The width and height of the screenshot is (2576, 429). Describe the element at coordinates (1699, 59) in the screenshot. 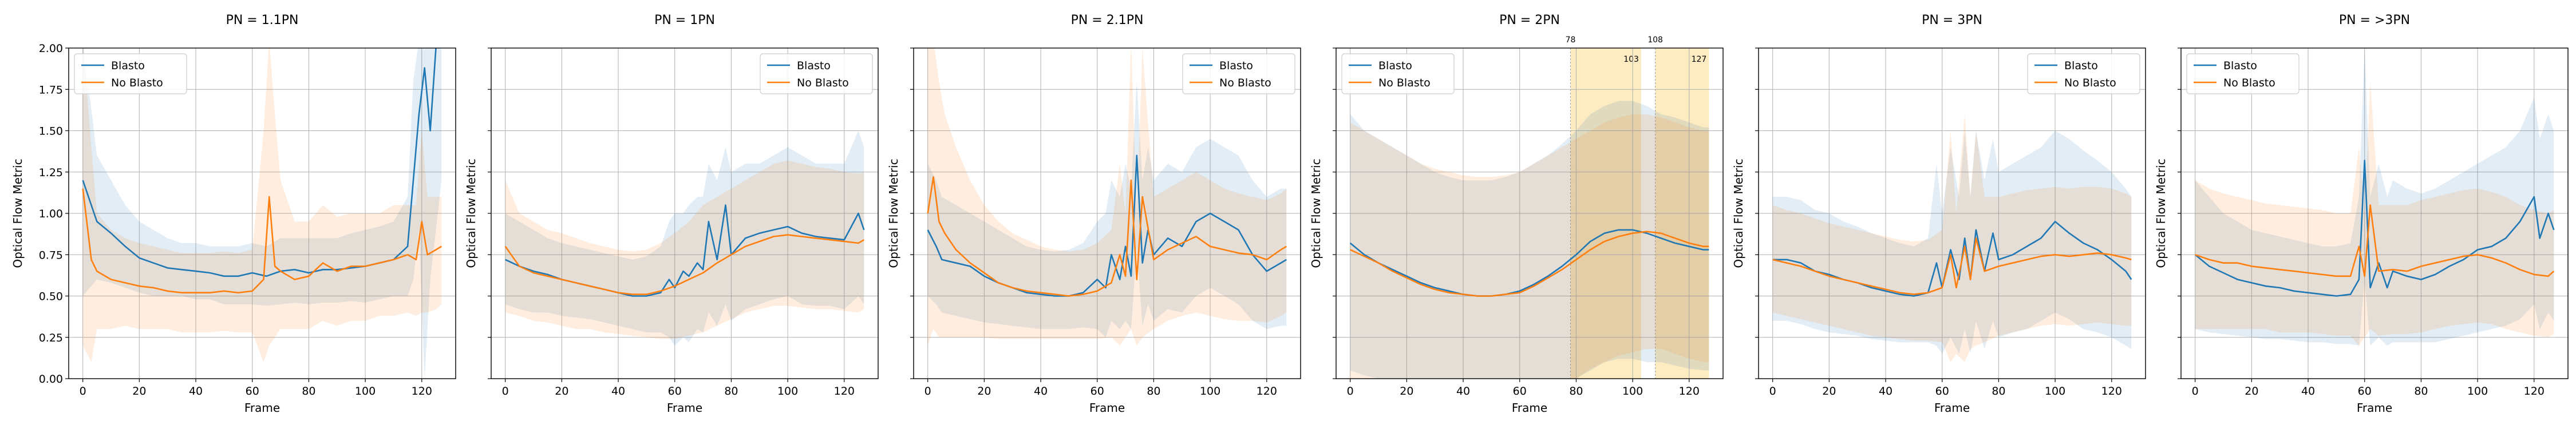

I see `span-end-label: 127` at that location.